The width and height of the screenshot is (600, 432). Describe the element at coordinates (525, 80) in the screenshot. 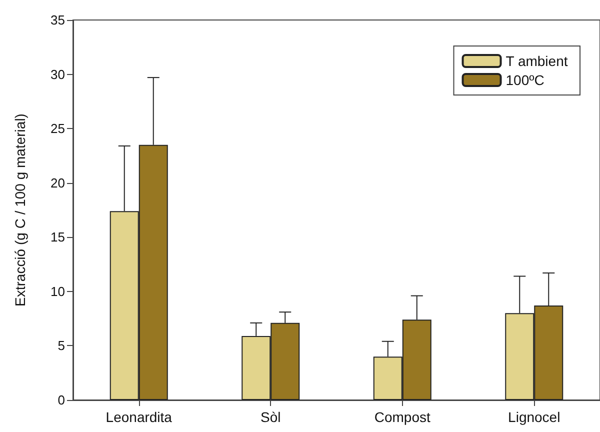

I see `legend-label: 100ºC` at that location.